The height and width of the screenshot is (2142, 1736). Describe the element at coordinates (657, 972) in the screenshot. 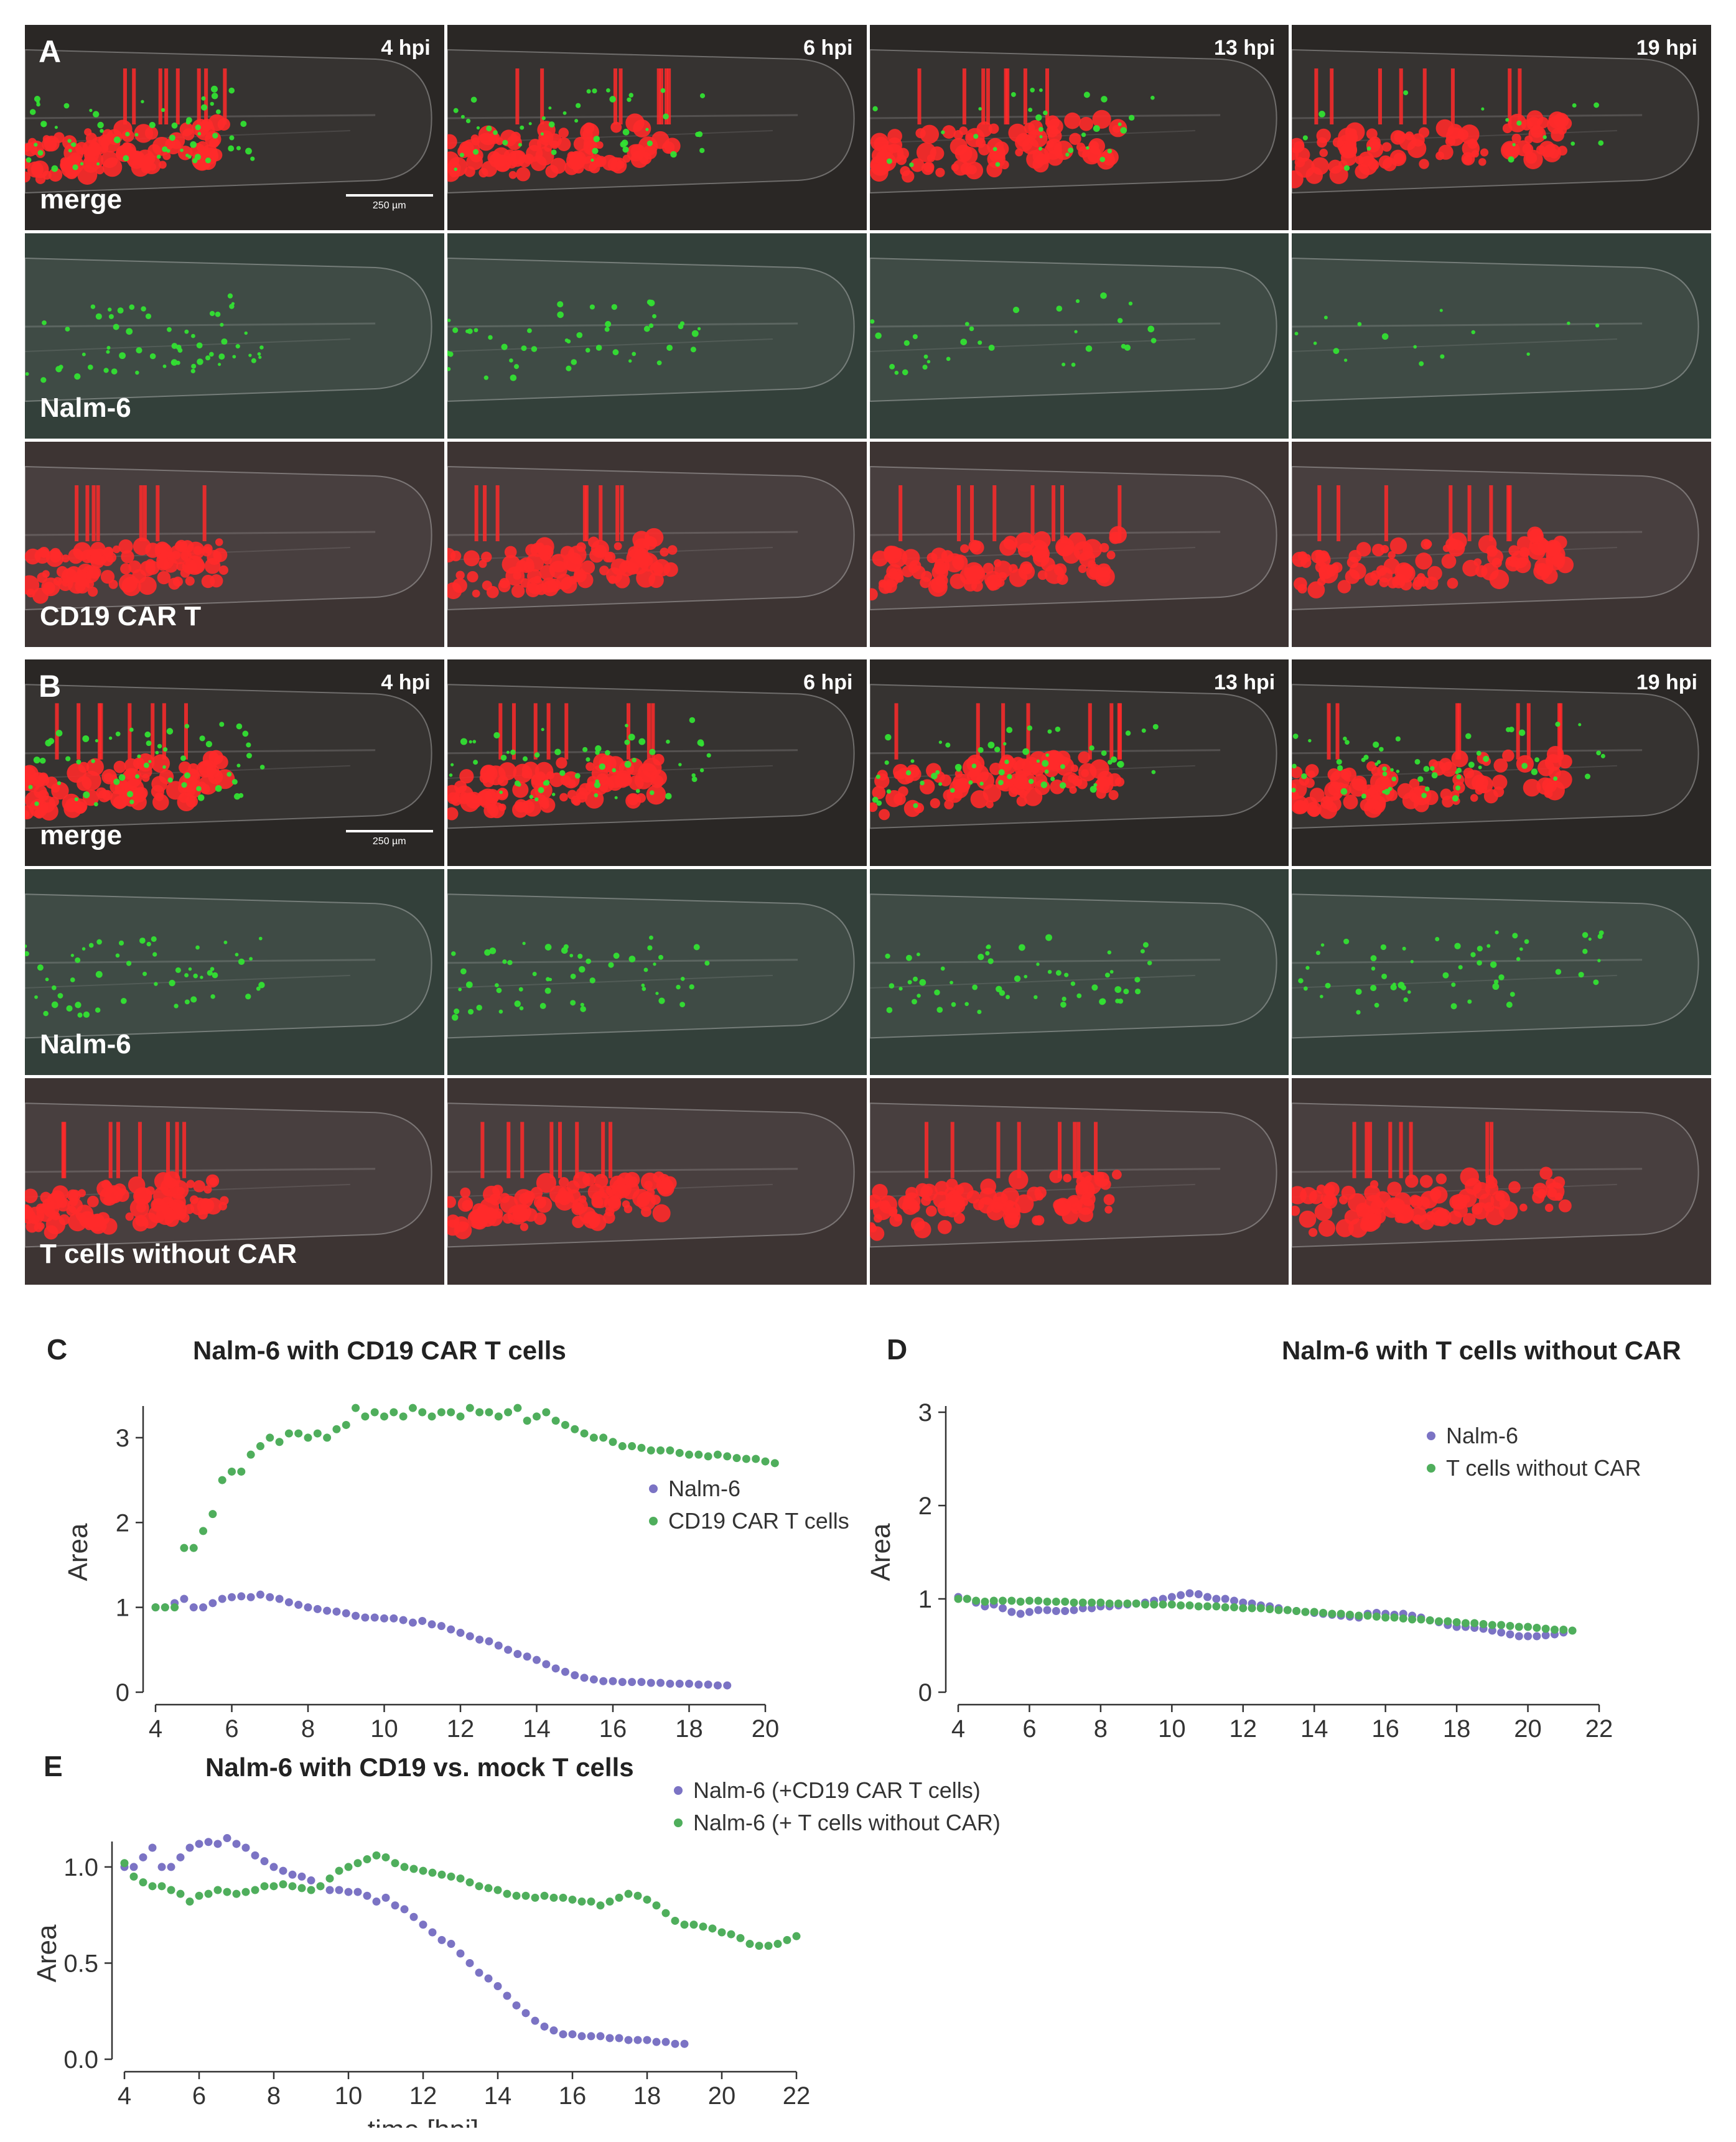

I see `micrograph-b-r2-c2` at that location.